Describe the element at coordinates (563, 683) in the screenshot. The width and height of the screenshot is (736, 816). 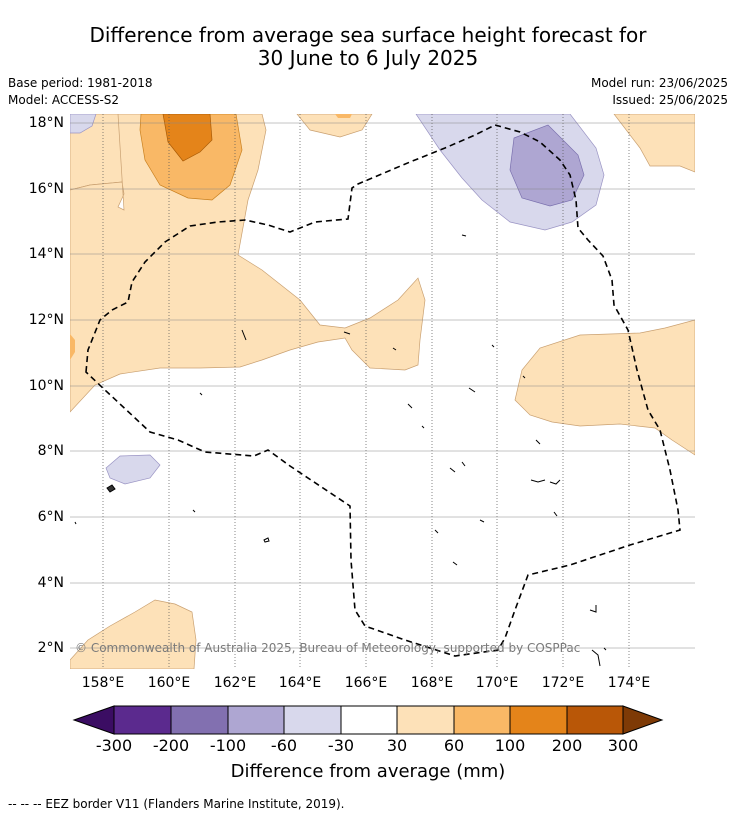
I see `lon-label-172e: 172°E` at that location.